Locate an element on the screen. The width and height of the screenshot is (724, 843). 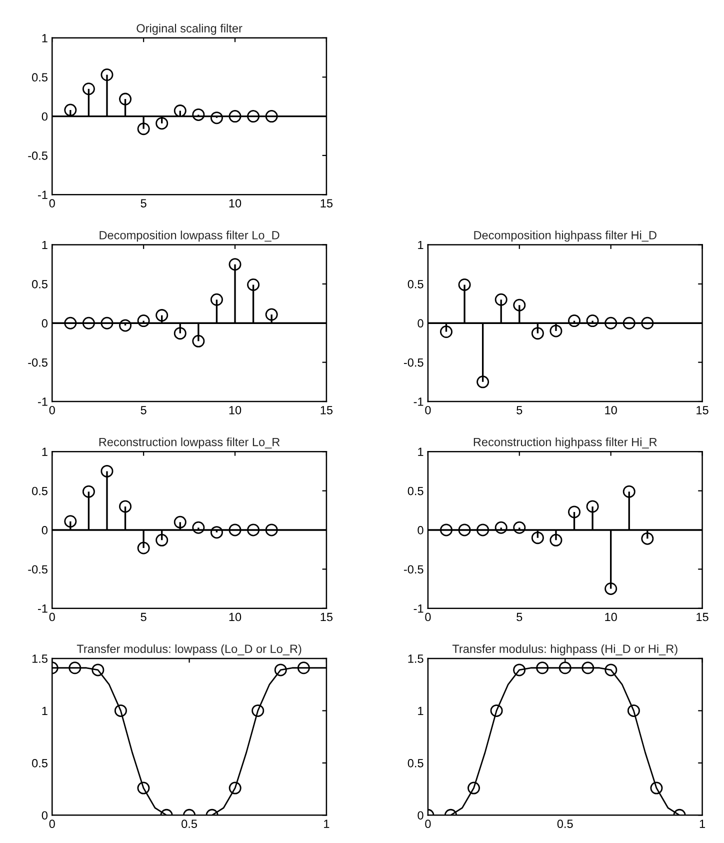
chart-title: Reconstruction highpass filter Hi_R is located at coordinates (565, 443).